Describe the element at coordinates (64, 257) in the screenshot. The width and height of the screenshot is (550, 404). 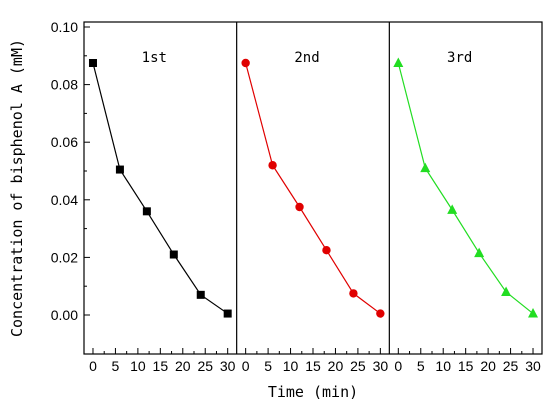
I see `y-tick-label: 0.02` at that location.